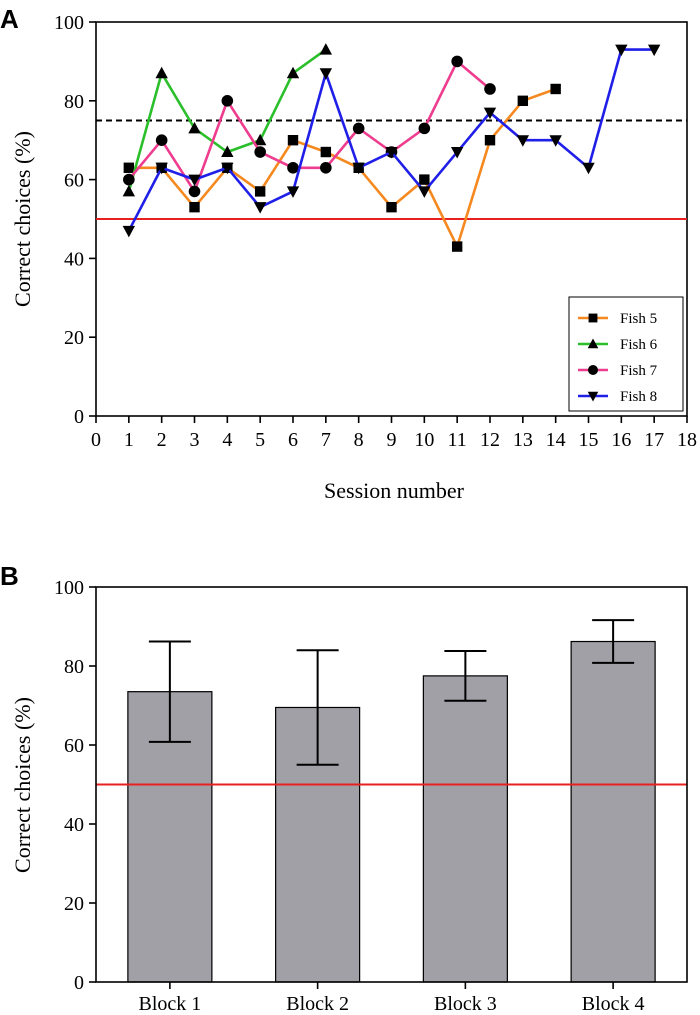  What do you see at coordinates (490, 440) in the screenshot?
I see `panel-a-x-tick-label: 12` at bounding box center [490, 440].